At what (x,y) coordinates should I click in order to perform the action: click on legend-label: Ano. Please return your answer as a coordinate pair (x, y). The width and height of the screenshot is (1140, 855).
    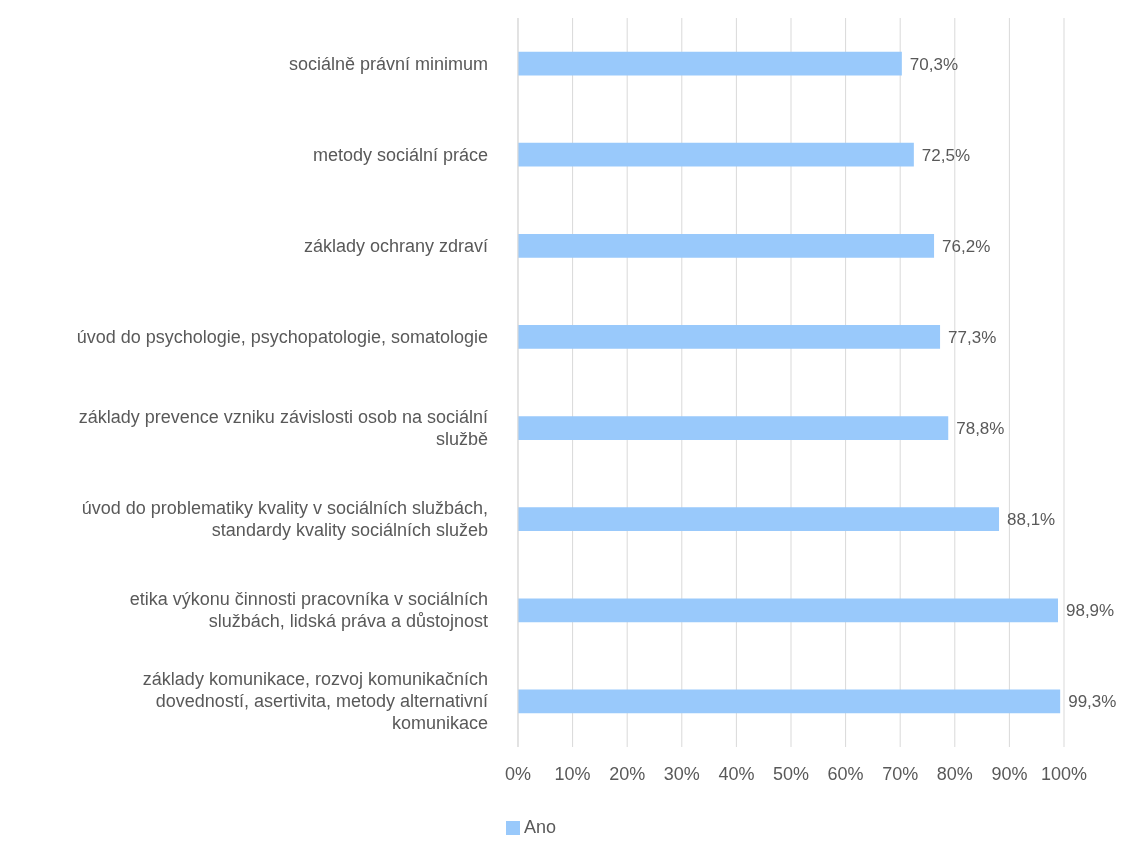
    Looking at the image, I should click on (540, 827).